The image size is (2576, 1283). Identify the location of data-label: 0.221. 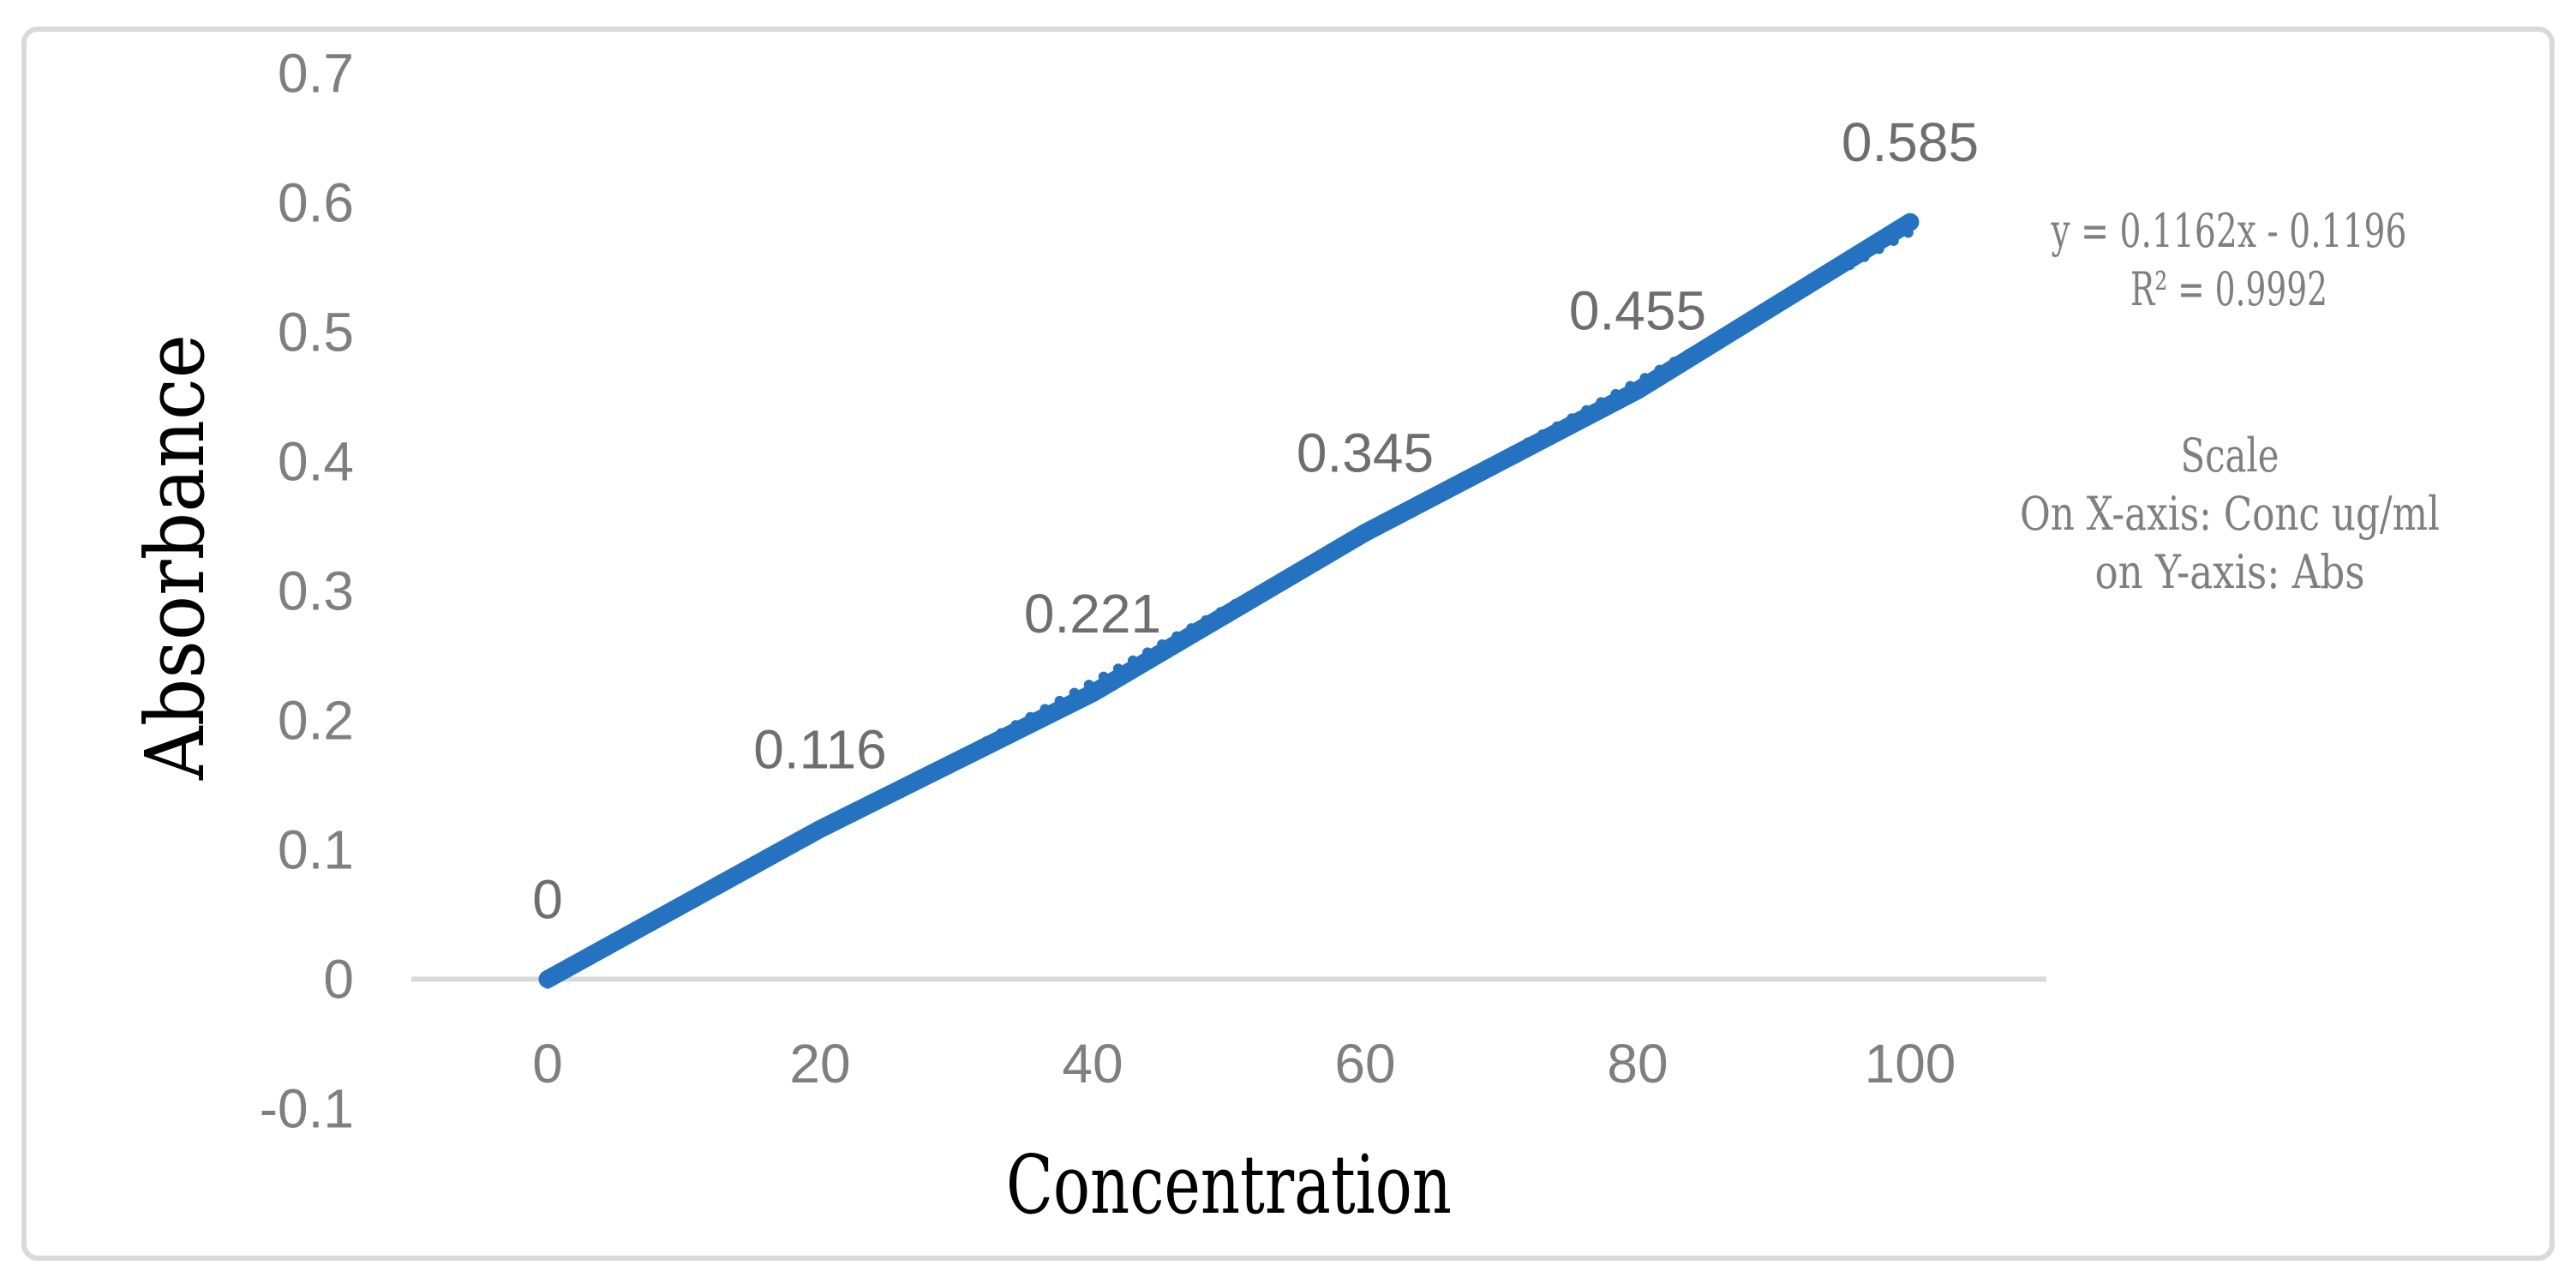
(1092, 613).